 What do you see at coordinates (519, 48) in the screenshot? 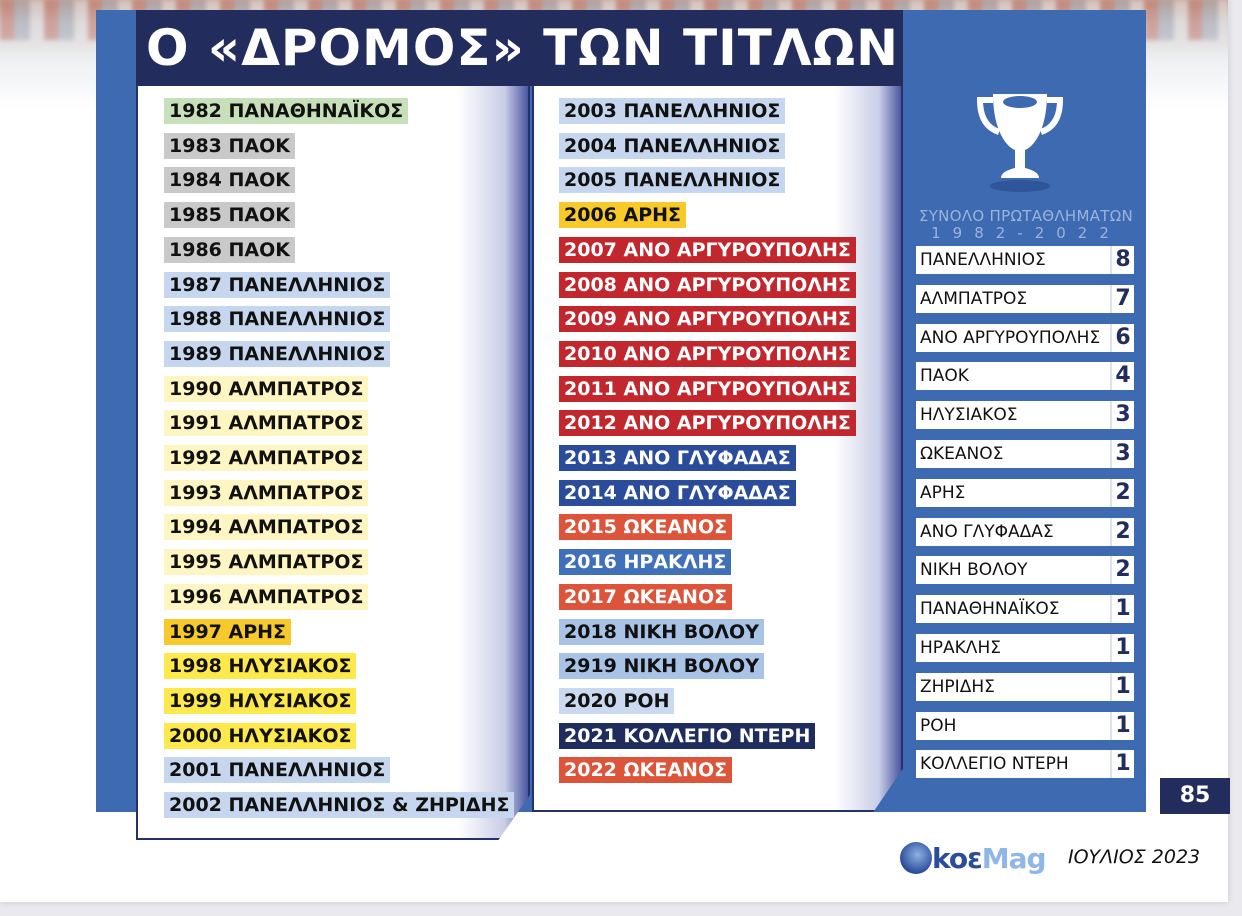
I see `page-title: Ο «ΔΡΟΜΟΣ» ΤΩΝ ΤΙΤΛΩΝ` at bounding box center [519, 48].